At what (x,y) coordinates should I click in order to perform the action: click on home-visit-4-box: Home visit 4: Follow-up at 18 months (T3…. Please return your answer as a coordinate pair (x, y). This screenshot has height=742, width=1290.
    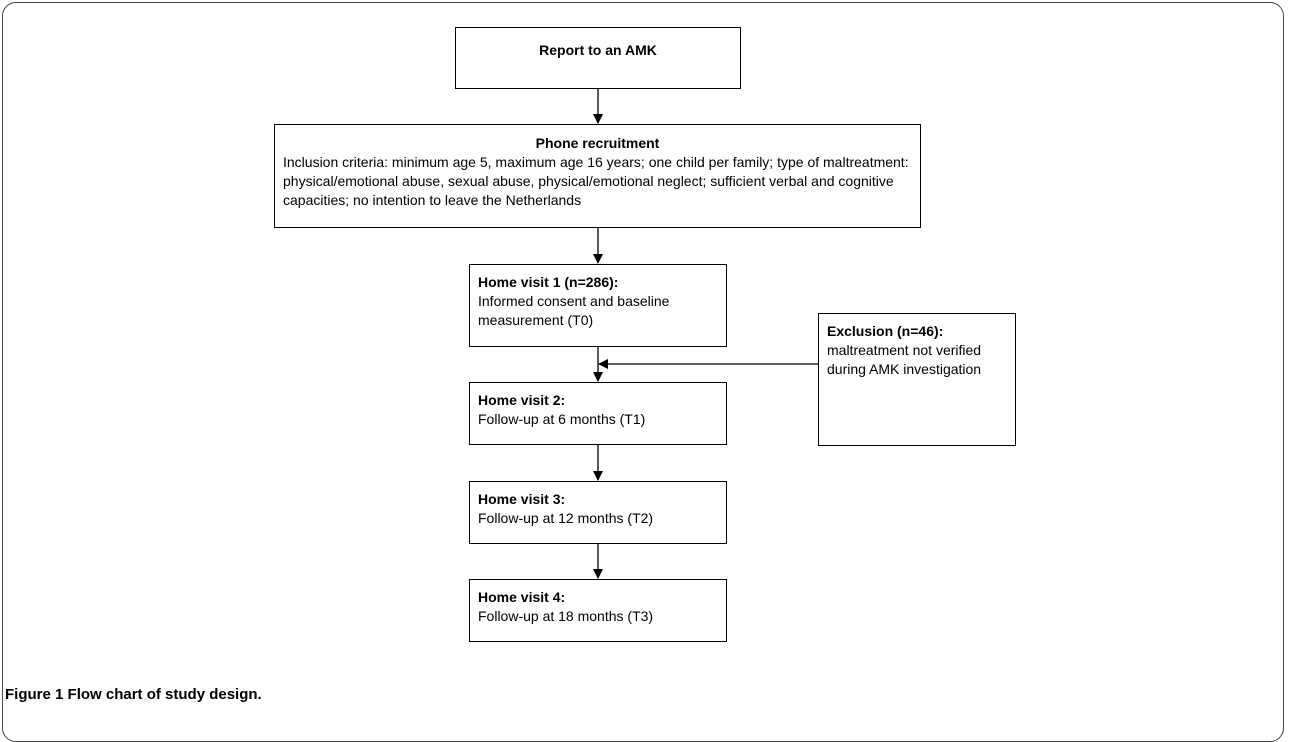
    Looking at the image, I should click on (598, 610).